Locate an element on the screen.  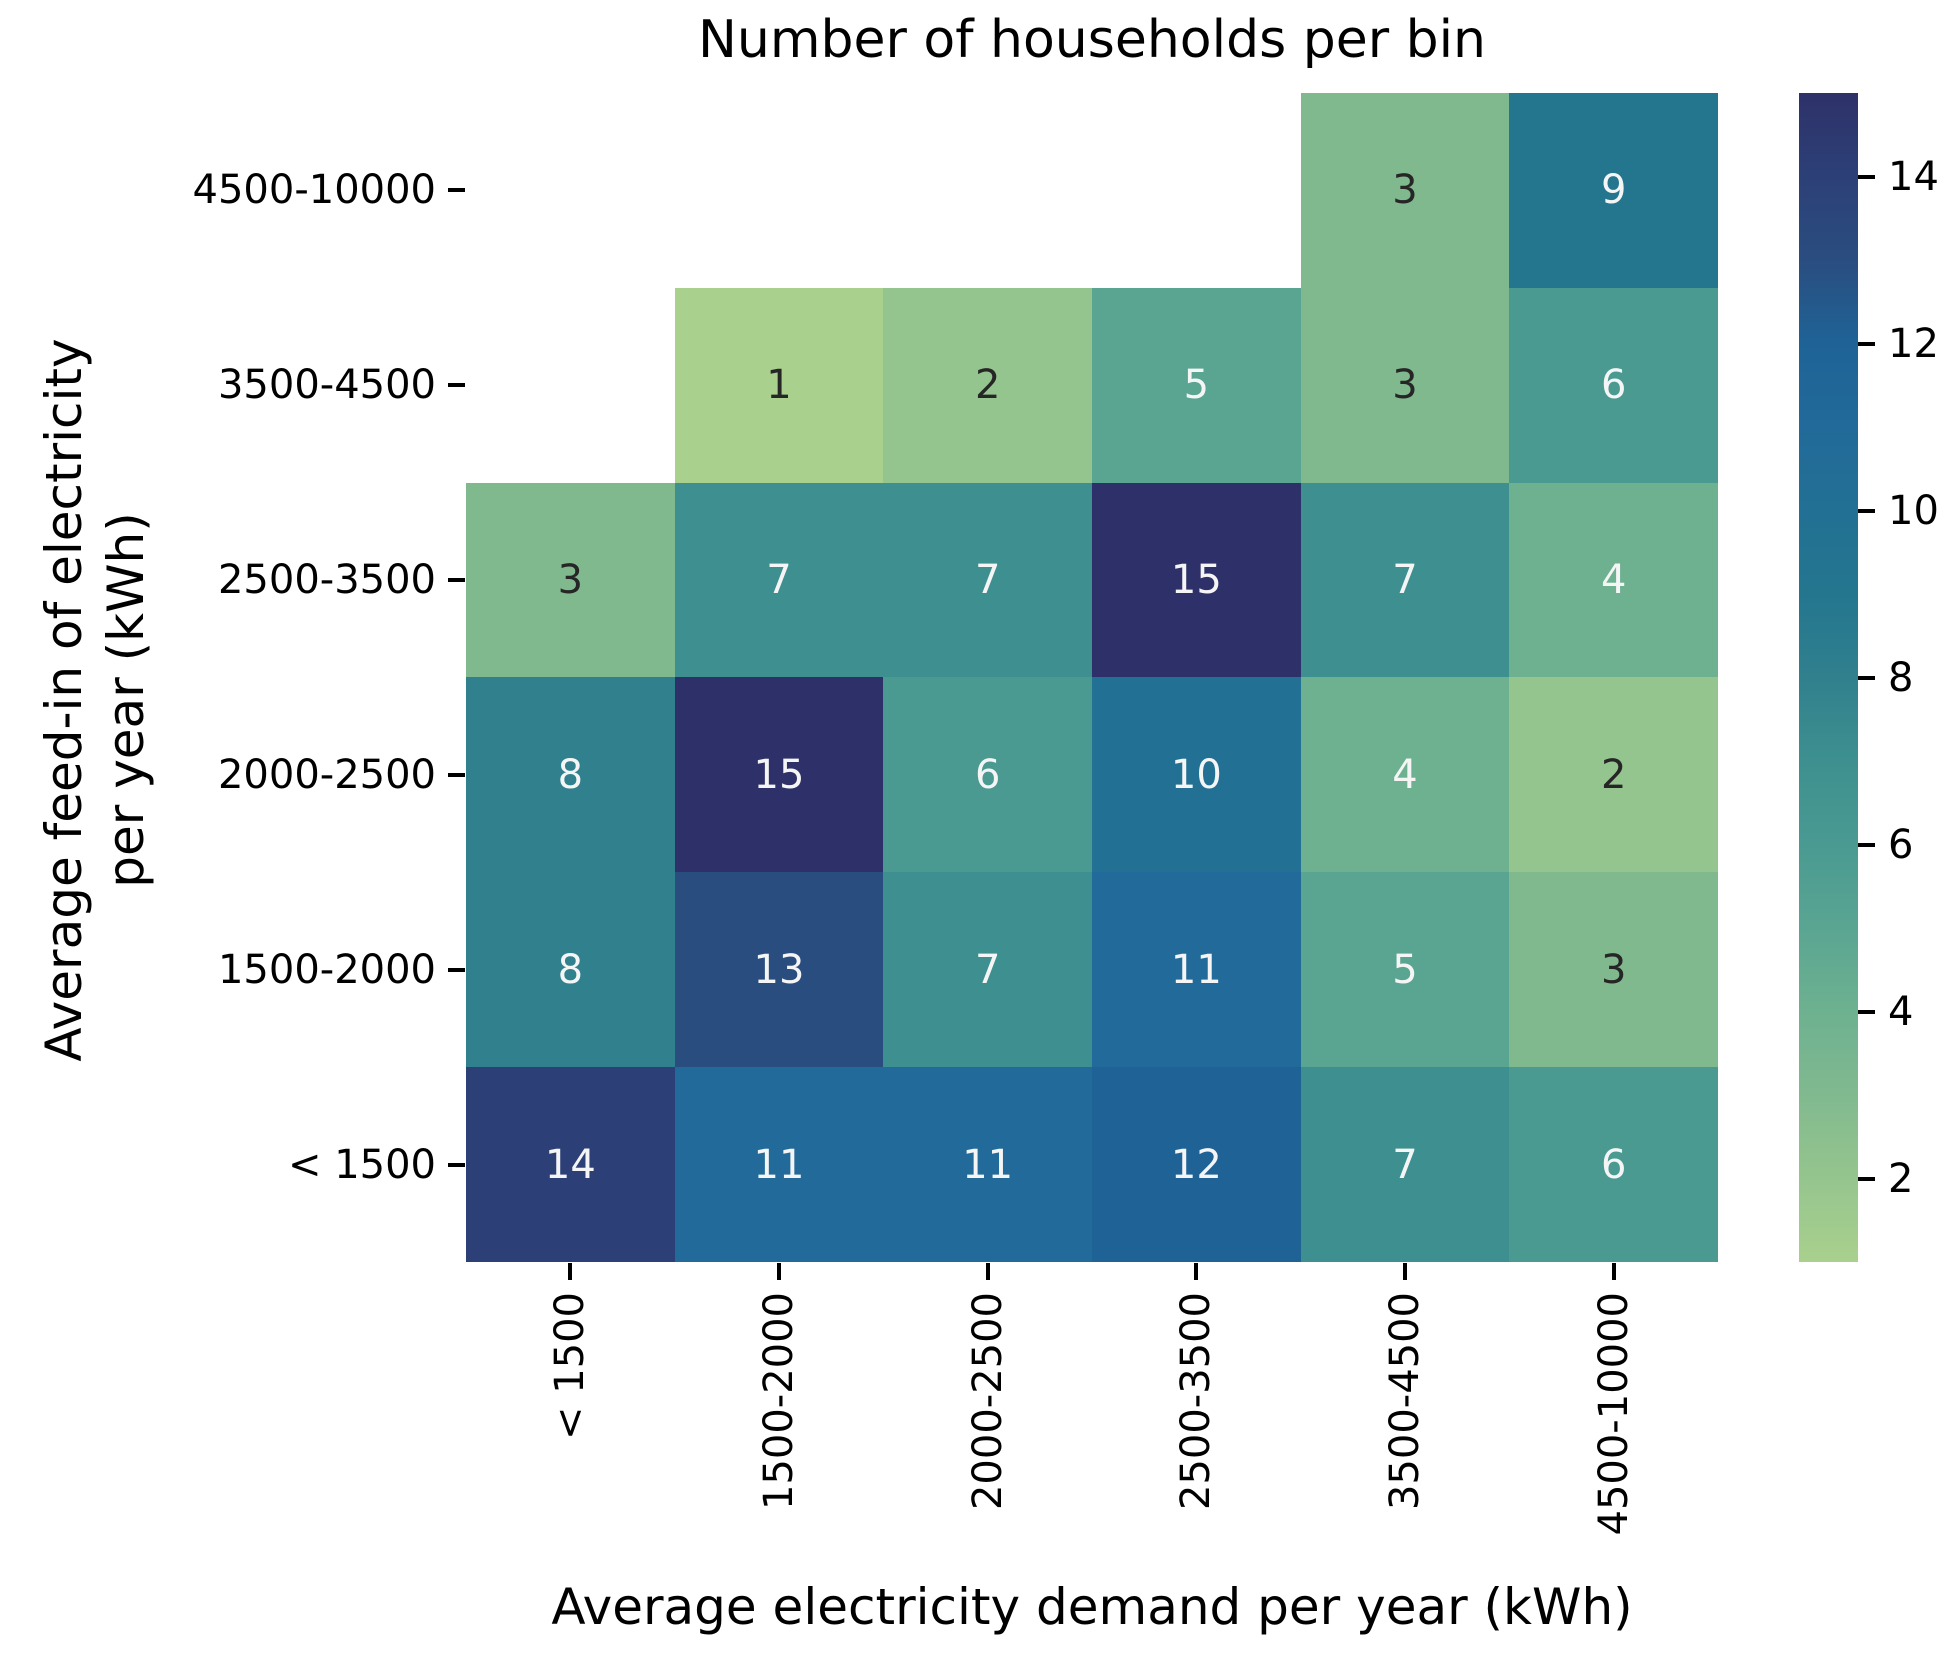
cell-value-label: 2 is located at coordinates (987, 385).